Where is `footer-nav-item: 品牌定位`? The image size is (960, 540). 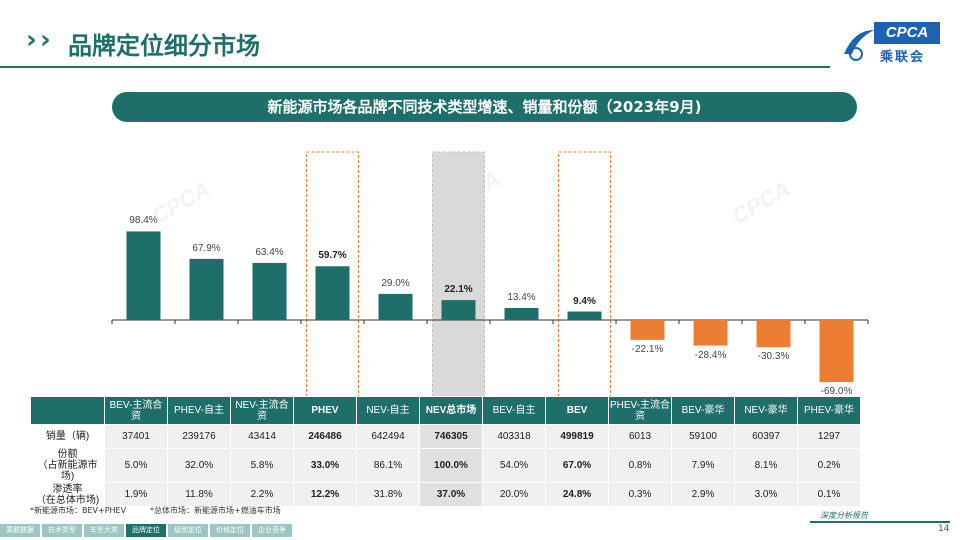 footer-nav-item: 品牌定位 is located at coordinates (146, 530).